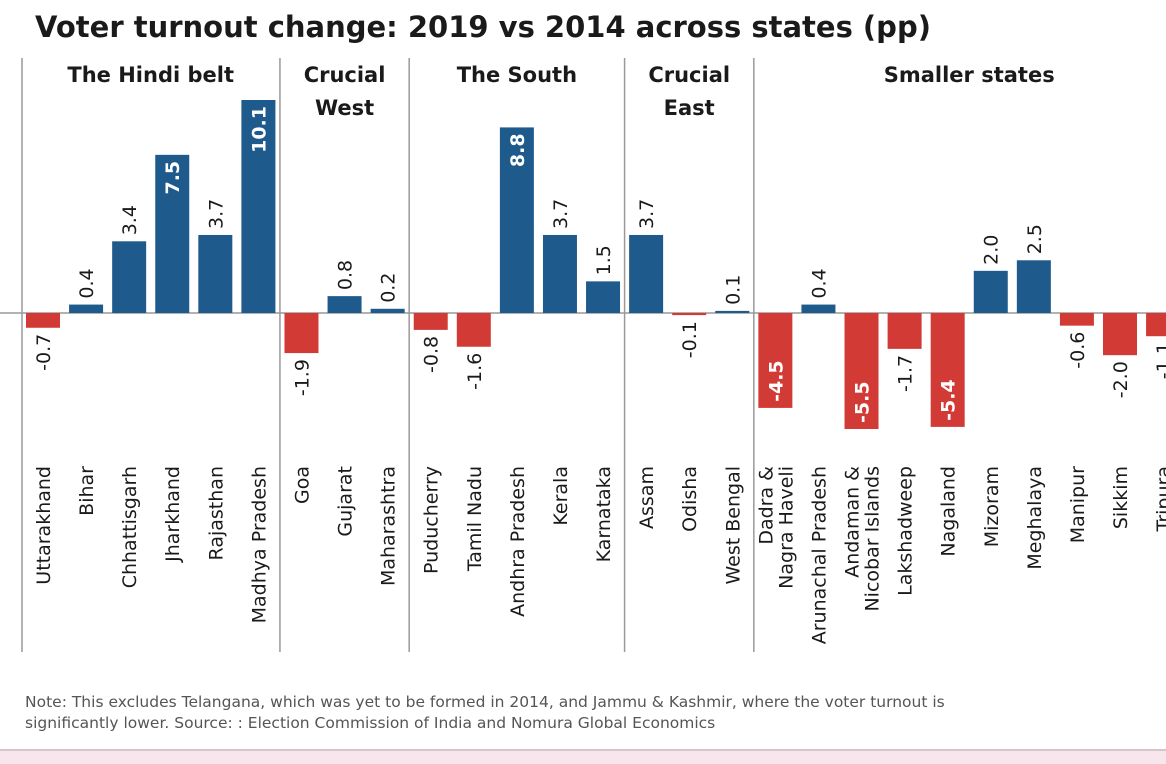 This screenshot has width=1166, height=764. Describe the element at coordinates (517, 75) in the screenshot. I see `group-label: The South` at that location.